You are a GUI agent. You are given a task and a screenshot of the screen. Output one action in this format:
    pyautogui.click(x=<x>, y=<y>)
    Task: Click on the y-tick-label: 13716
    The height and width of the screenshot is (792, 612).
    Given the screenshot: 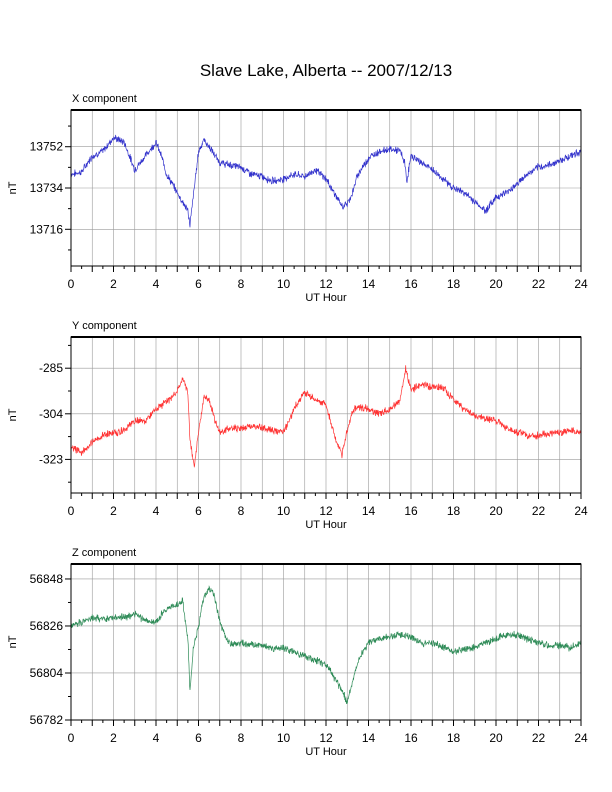 What is the action you would take?
    pyautogui.click(x=47, y=229)
    